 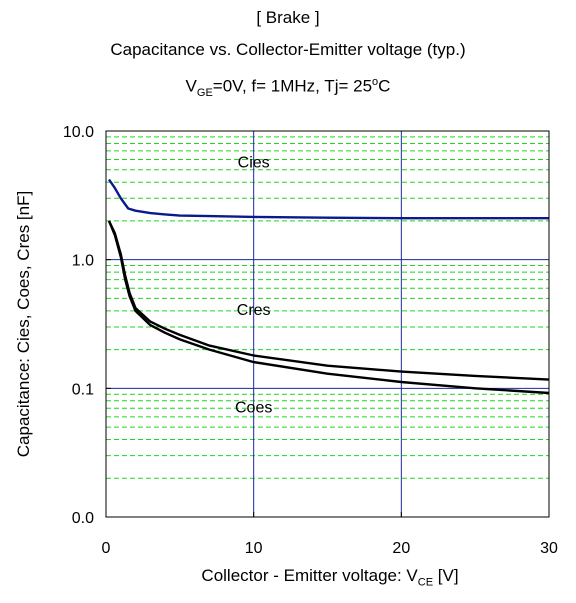 I want to click on x-axis-label: Collector - Emitter voltage: VCE [V], so click(x=330, y=577).